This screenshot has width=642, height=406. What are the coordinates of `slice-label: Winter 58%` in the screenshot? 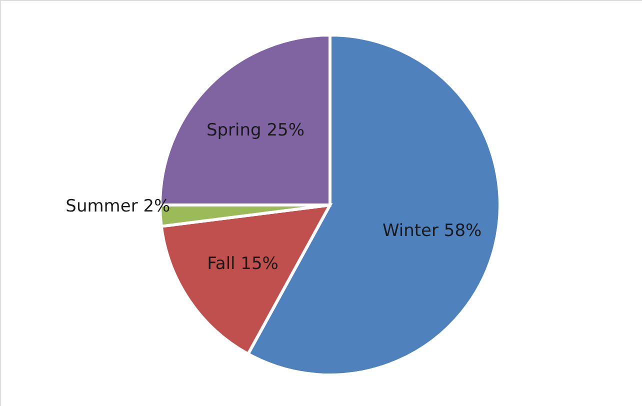 It's located at (432, 231).